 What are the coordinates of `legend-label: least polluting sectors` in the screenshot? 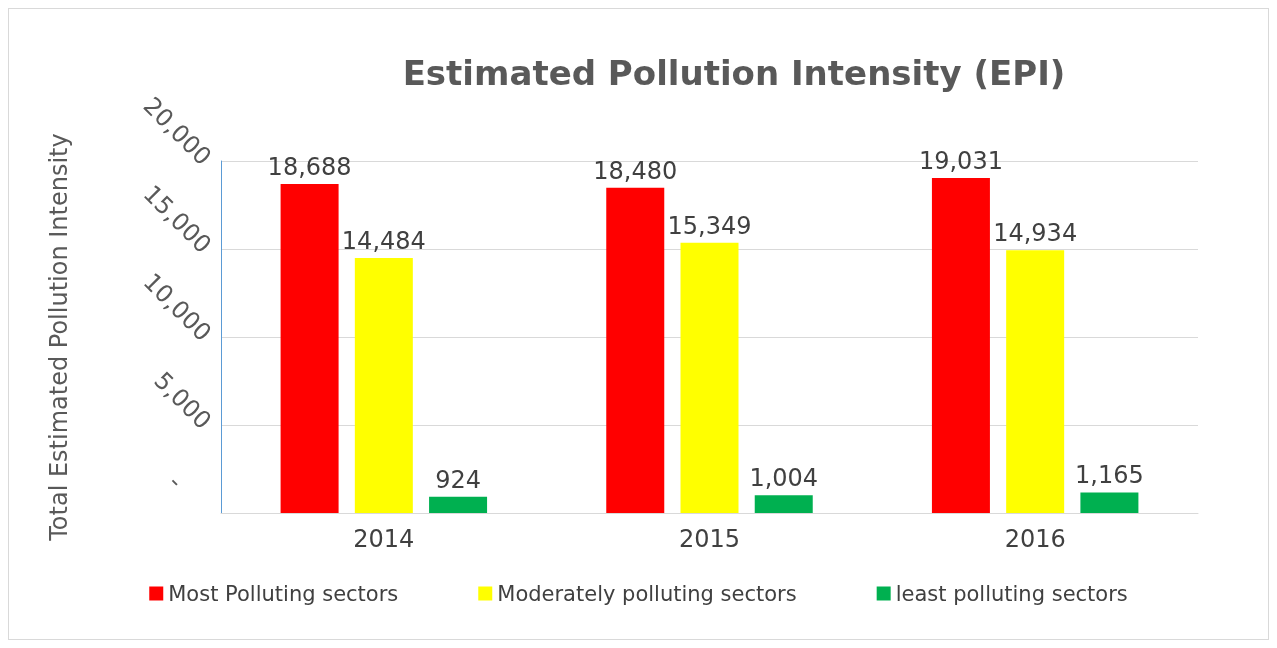 It's located at (1011, 593).